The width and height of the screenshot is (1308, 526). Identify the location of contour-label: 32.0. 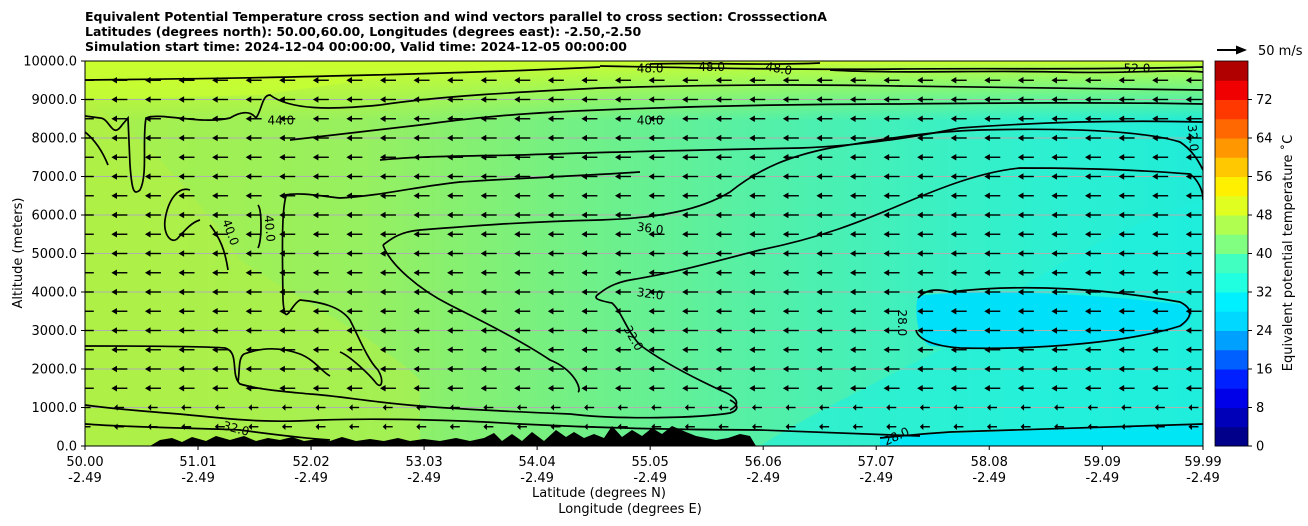
(235, 428).